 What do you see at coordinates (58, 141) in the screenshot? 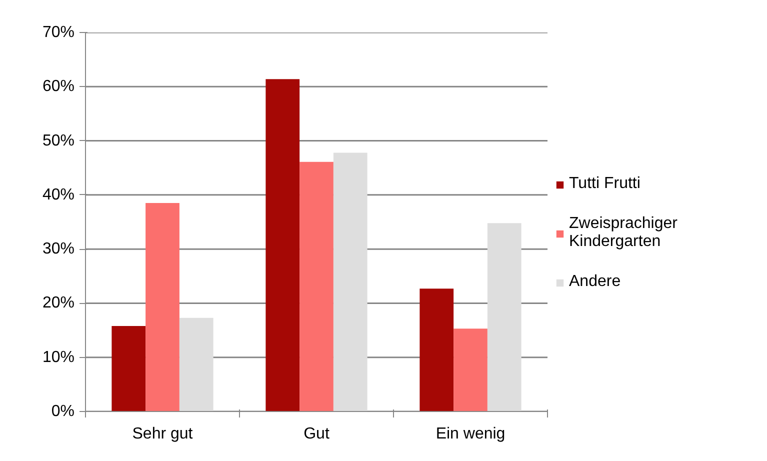
I see `y-tick-label: 50%` at bounding box center [58, 141].